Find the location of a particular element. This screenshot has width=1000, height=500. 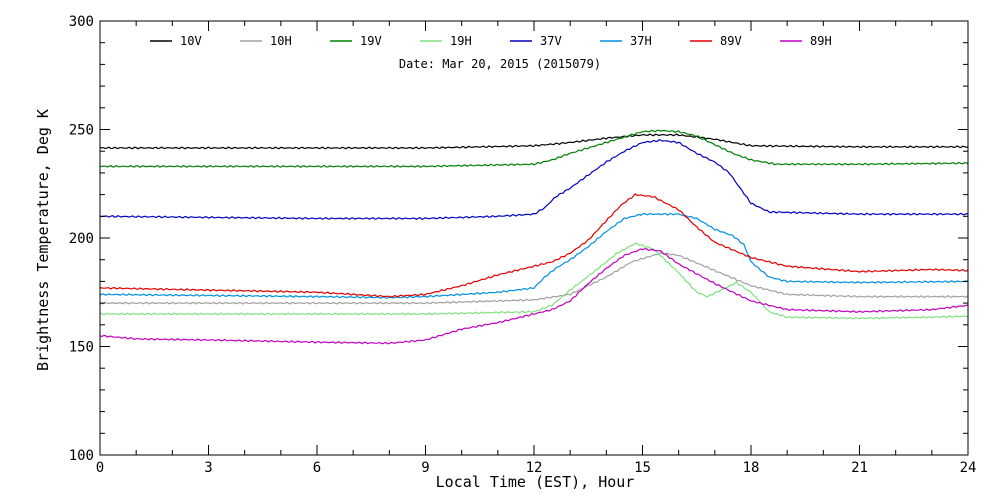

y-axis-label: Brightness Temperature, Deg K is located at coordinates (43, 240).